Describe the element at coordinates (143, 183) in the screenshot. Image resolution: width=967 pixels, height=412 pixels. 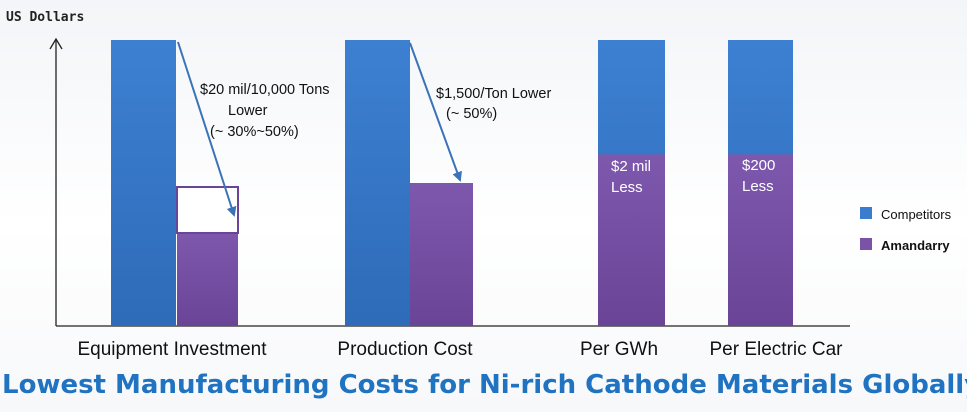
I see `bar-competitors-equipment` at that location.